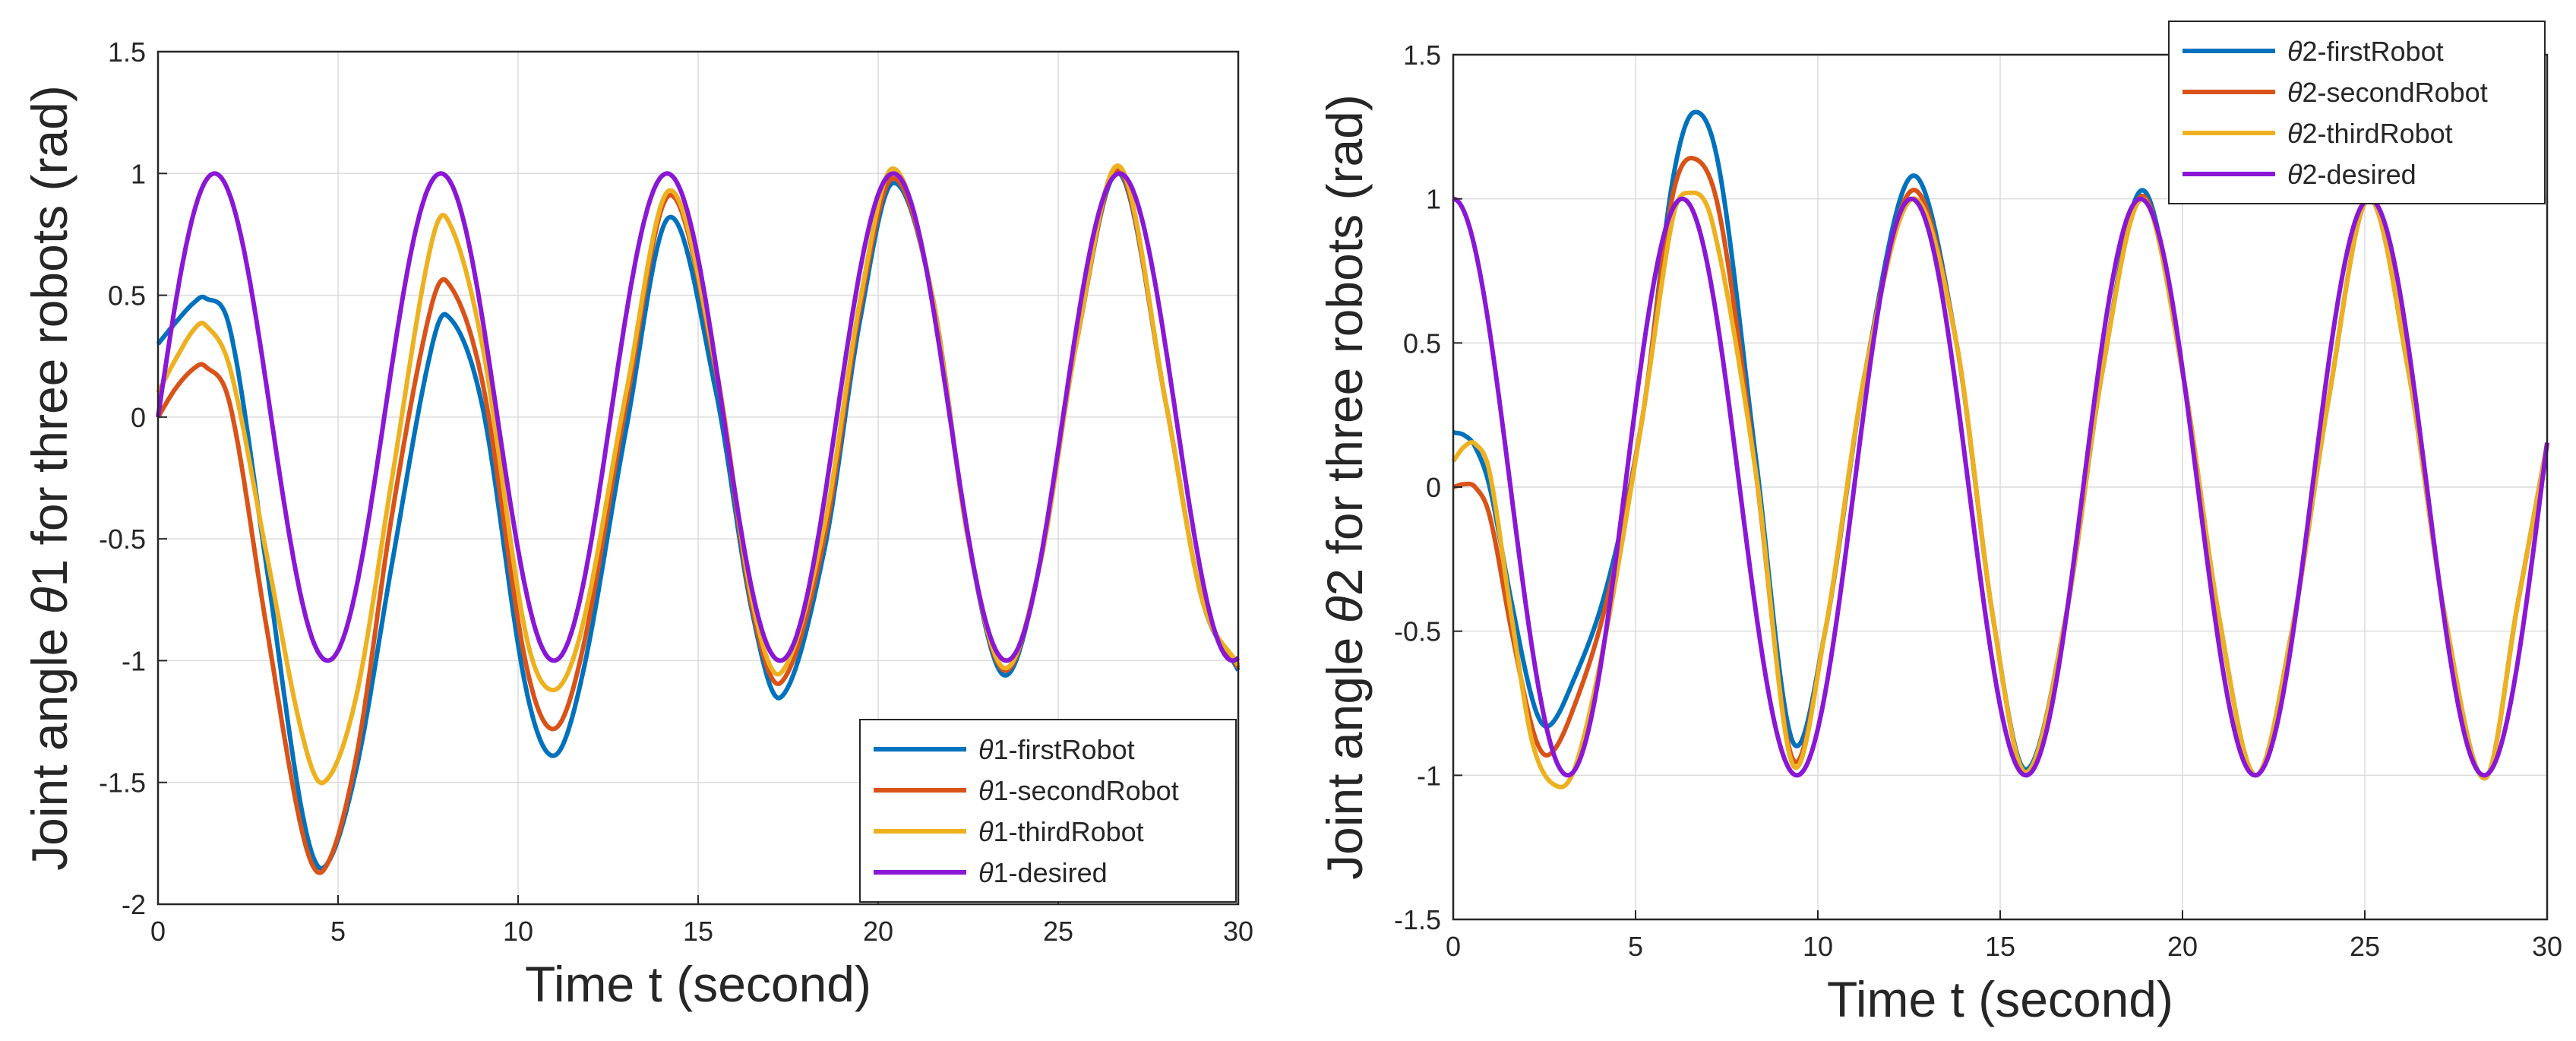 This screenshot has height=1041, width=2576. What do you see at coordinates (1078, 791) in the screenshot?
I see `legend-label: θ1-secondRobot` at bounding box center [1078, 791].